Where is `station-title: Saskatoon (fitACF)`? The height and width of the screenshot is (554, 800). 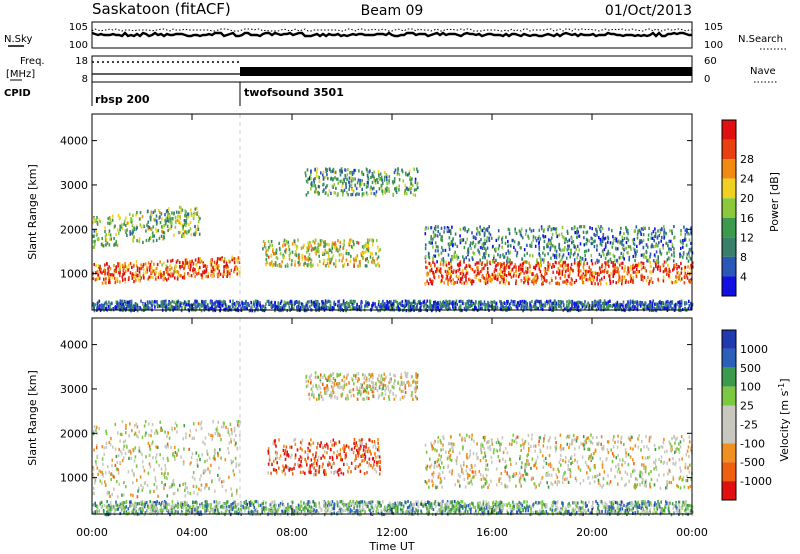
station-title: Saskatoon (fitACF) is located at coordinates (161, 9).